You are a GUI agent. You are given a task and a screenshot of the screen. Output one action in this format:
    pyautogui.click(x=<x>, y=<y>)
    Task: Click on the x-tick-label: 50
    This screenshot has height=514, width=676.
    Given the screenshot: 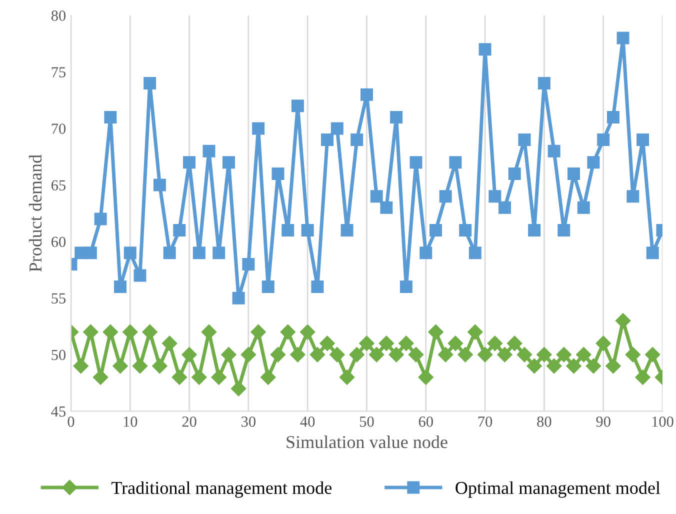 What is the action you would take?
    pyautogui.click(x=367, y=421)
    